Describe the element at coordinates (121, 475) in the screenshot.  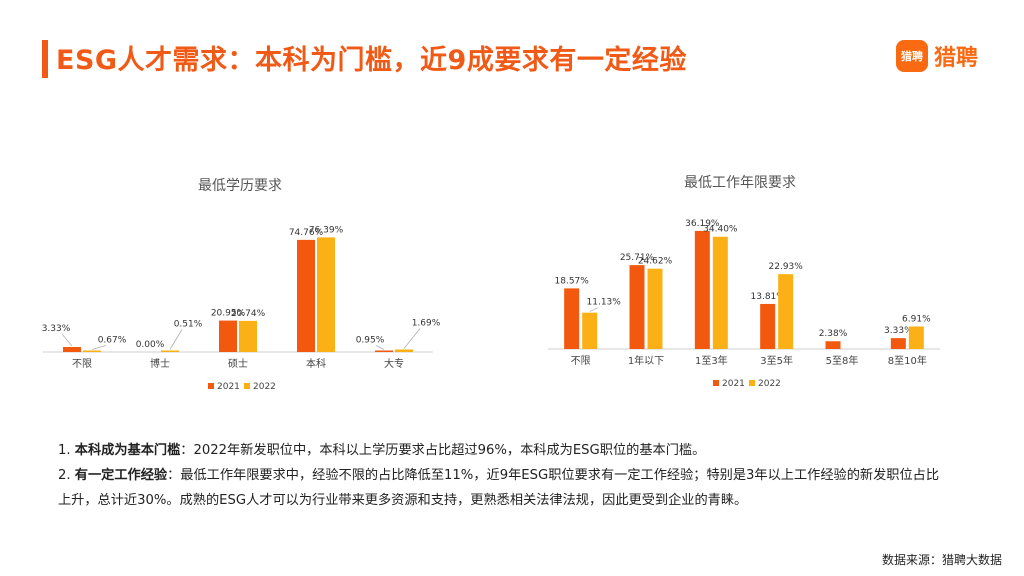
I see `note-2-lead: 有一定工作经验` at that location.